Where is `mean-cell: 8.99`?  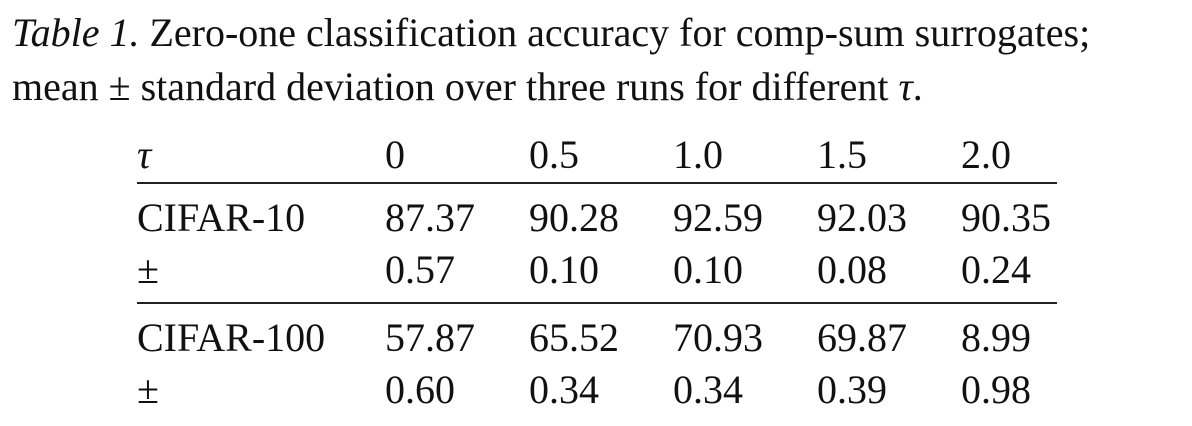
mean-cell: 8.99 is located at coordinates (1009, 333).